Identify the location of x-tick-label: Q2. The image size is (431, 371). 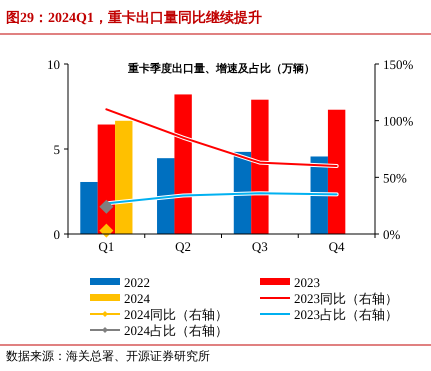
(183, 246).